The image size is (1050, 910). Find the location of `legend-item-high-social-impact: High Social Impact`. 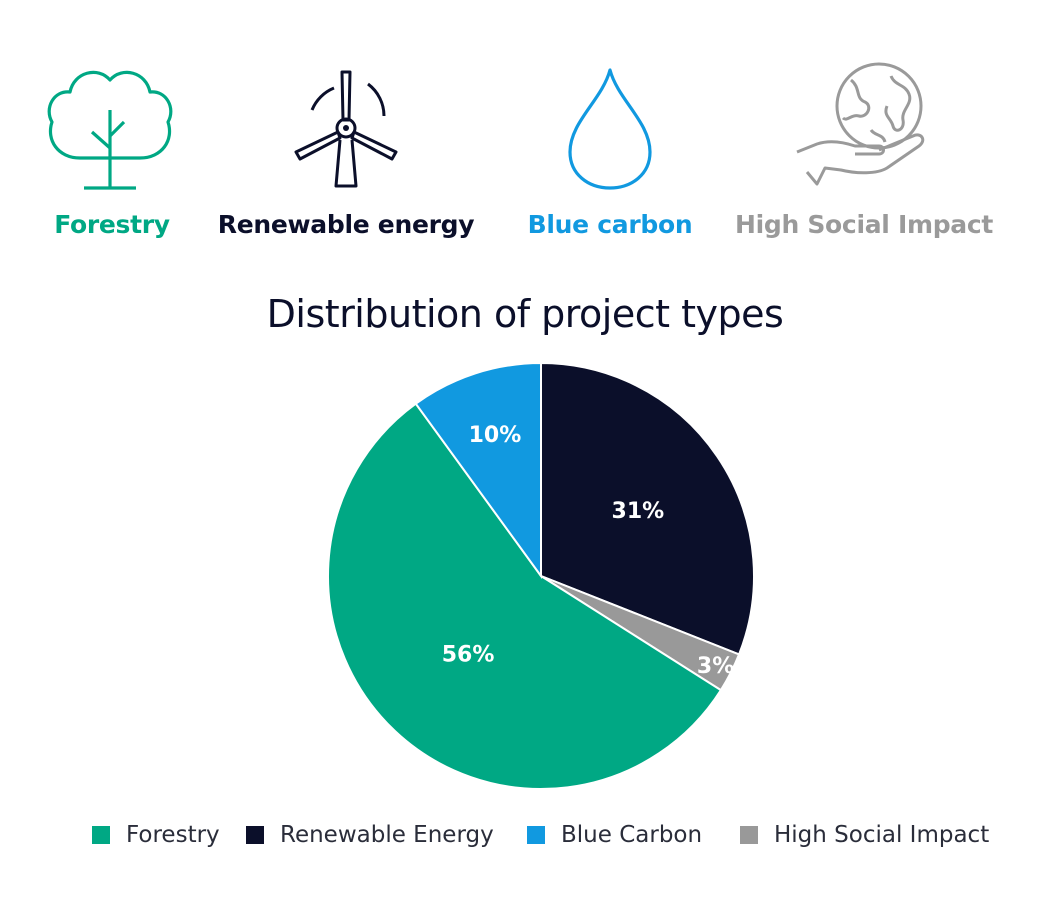

legend-item-high-social-impact: High Social Impact is located at coordinates (864, 835).